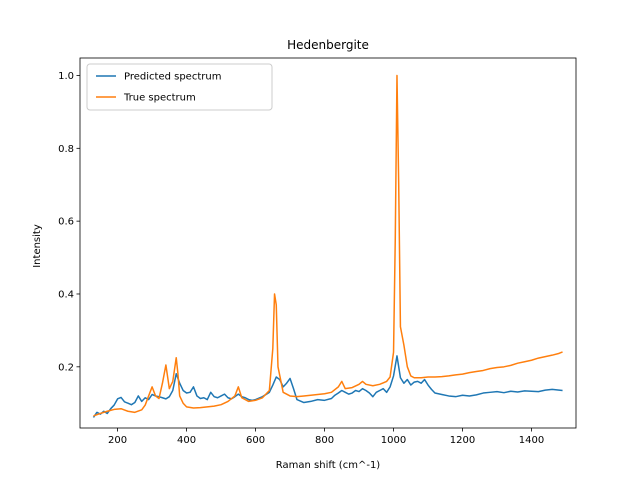 The height and width of the screenshot is (480, 640). What do you see at coordinates (328, 465) in the screenshot?
I see `x-axis-label: Raman shift (cm^-1)` at bounding box center [328, 465].